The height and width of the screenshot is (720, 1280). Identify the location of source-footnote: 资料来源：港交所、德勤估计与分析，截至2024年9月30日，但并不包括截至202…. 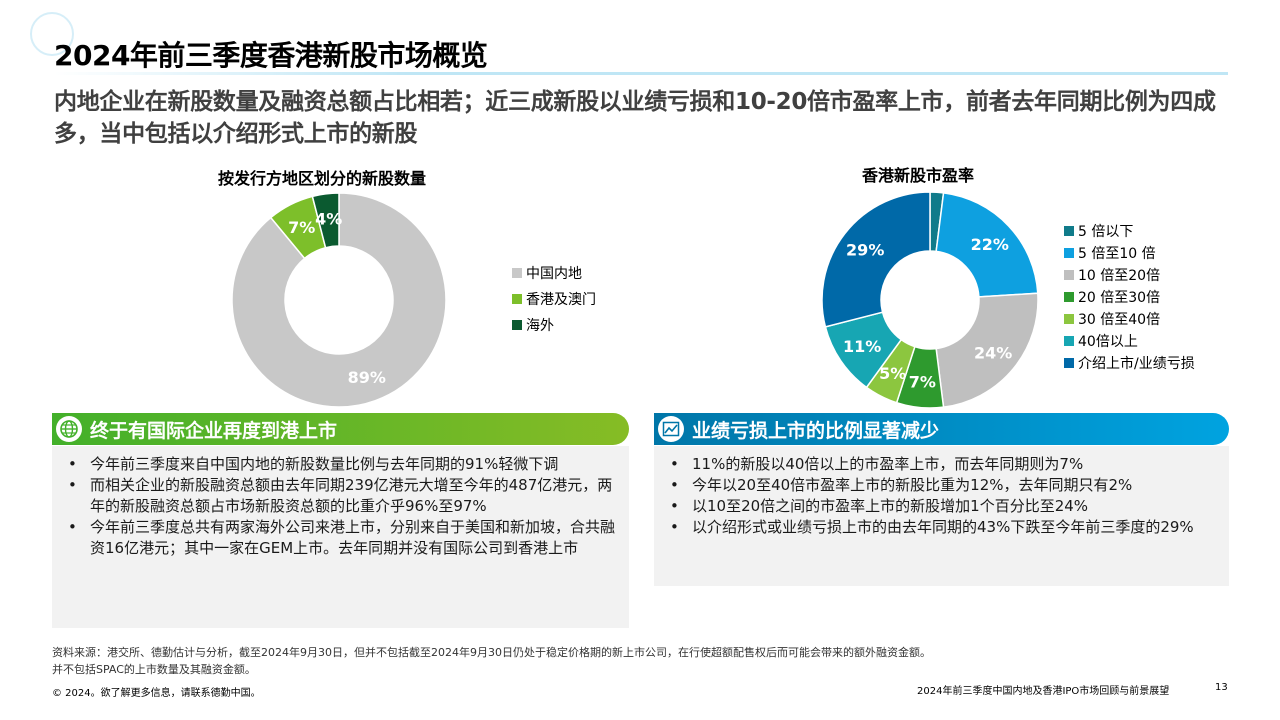
(491, 661).